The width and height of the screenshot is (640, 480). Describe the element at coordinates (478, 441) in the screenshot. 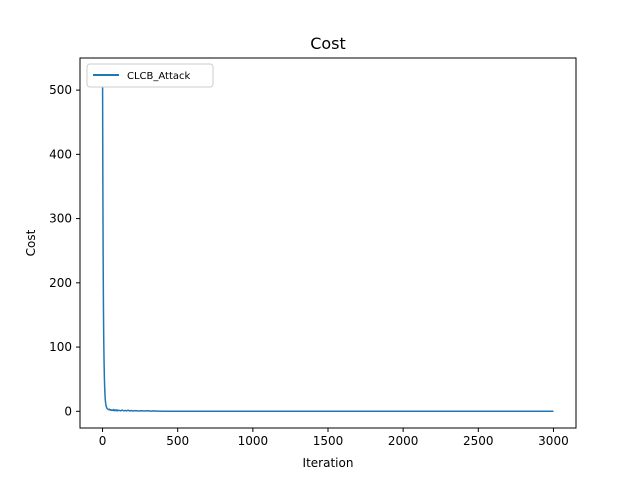

I see `x-tick-label-5: 2500` at that location.